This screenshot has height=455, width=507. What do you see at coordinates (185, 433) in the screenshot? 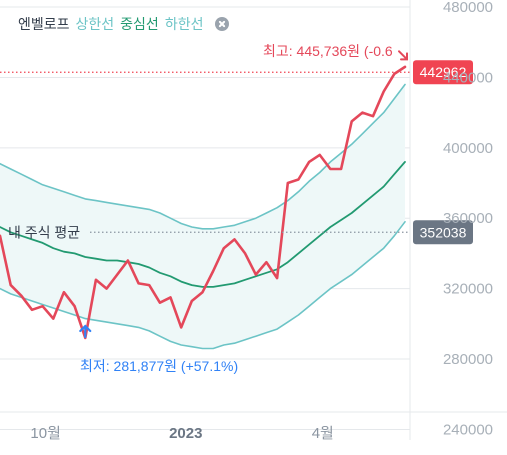
I see `x-tick-label: 2023` at bounding box center [185, 433].